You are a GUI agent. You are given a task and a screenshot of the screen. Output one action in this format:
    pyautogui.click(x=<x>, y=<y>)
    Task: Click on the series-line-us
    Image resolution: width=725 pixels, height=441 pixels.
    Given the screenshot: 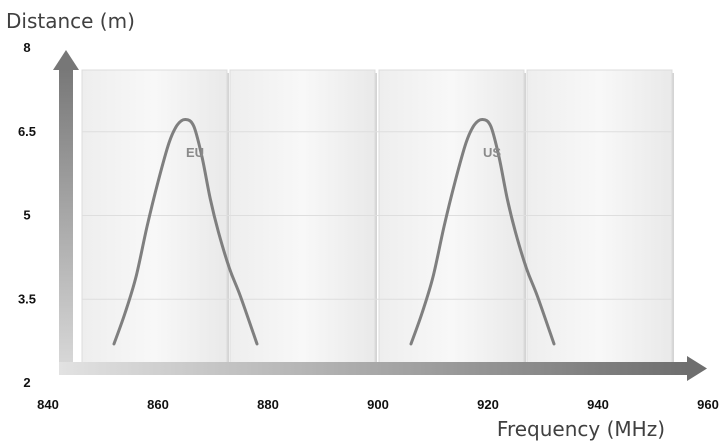 What is the action you would take?
    pyautogui.click(x=482, y=231)
    